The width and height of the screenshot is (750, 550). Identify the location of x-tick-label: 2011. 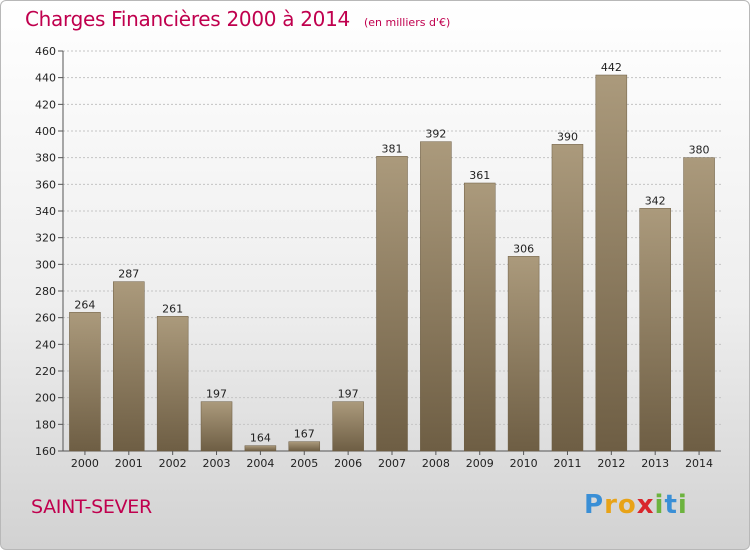
(567, 463).